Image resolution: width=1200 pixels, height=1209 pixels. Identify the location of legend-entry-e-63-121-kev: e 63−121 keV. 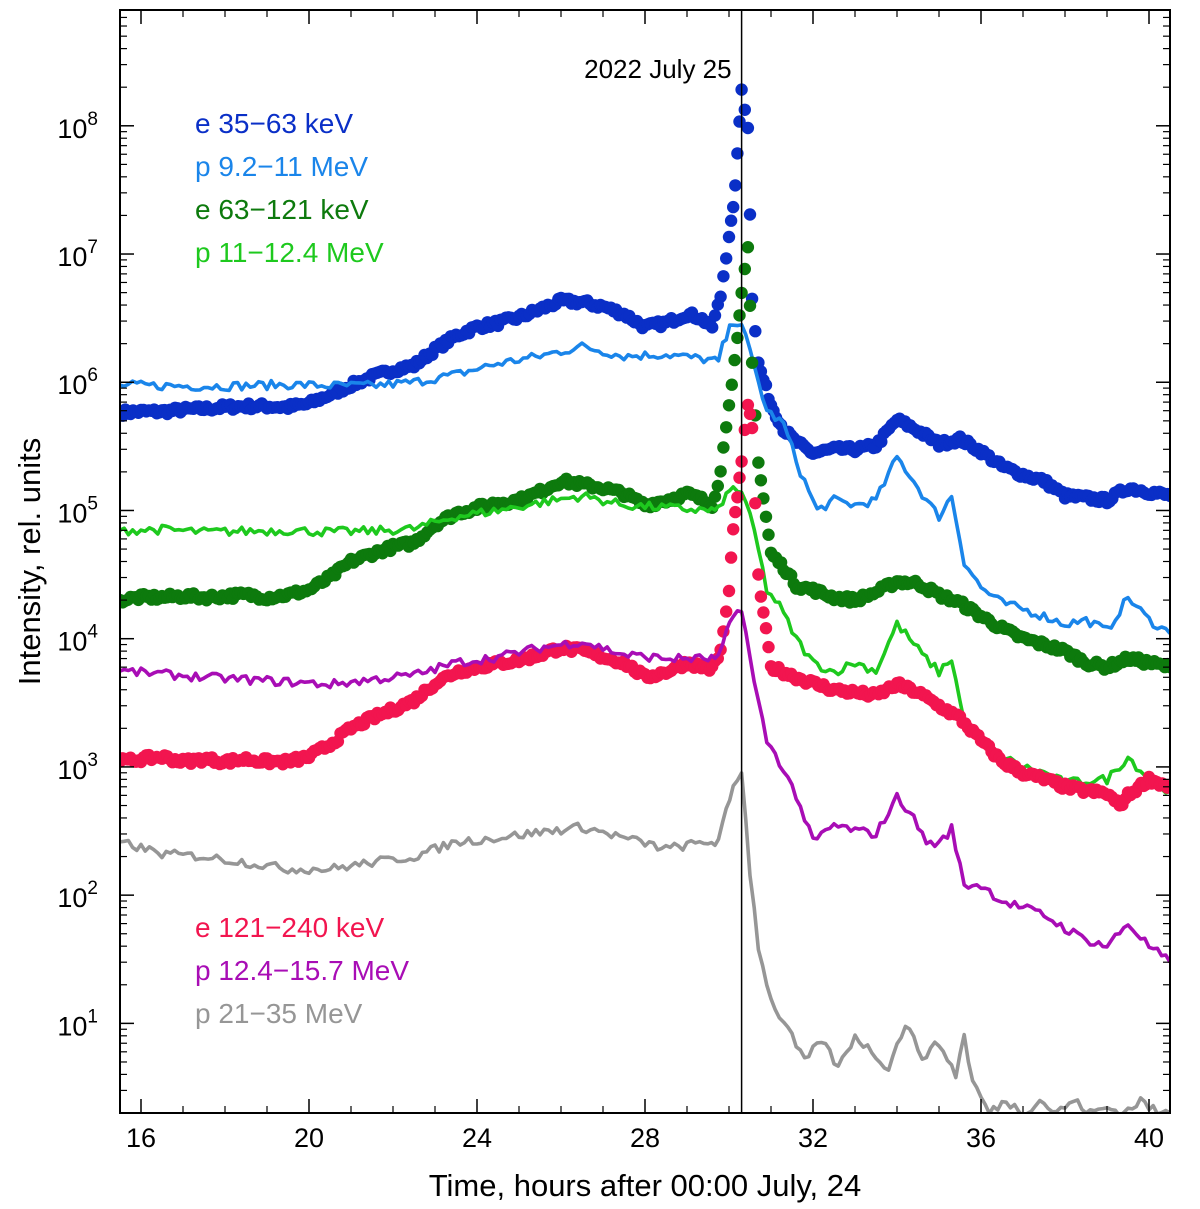
(282, 209).